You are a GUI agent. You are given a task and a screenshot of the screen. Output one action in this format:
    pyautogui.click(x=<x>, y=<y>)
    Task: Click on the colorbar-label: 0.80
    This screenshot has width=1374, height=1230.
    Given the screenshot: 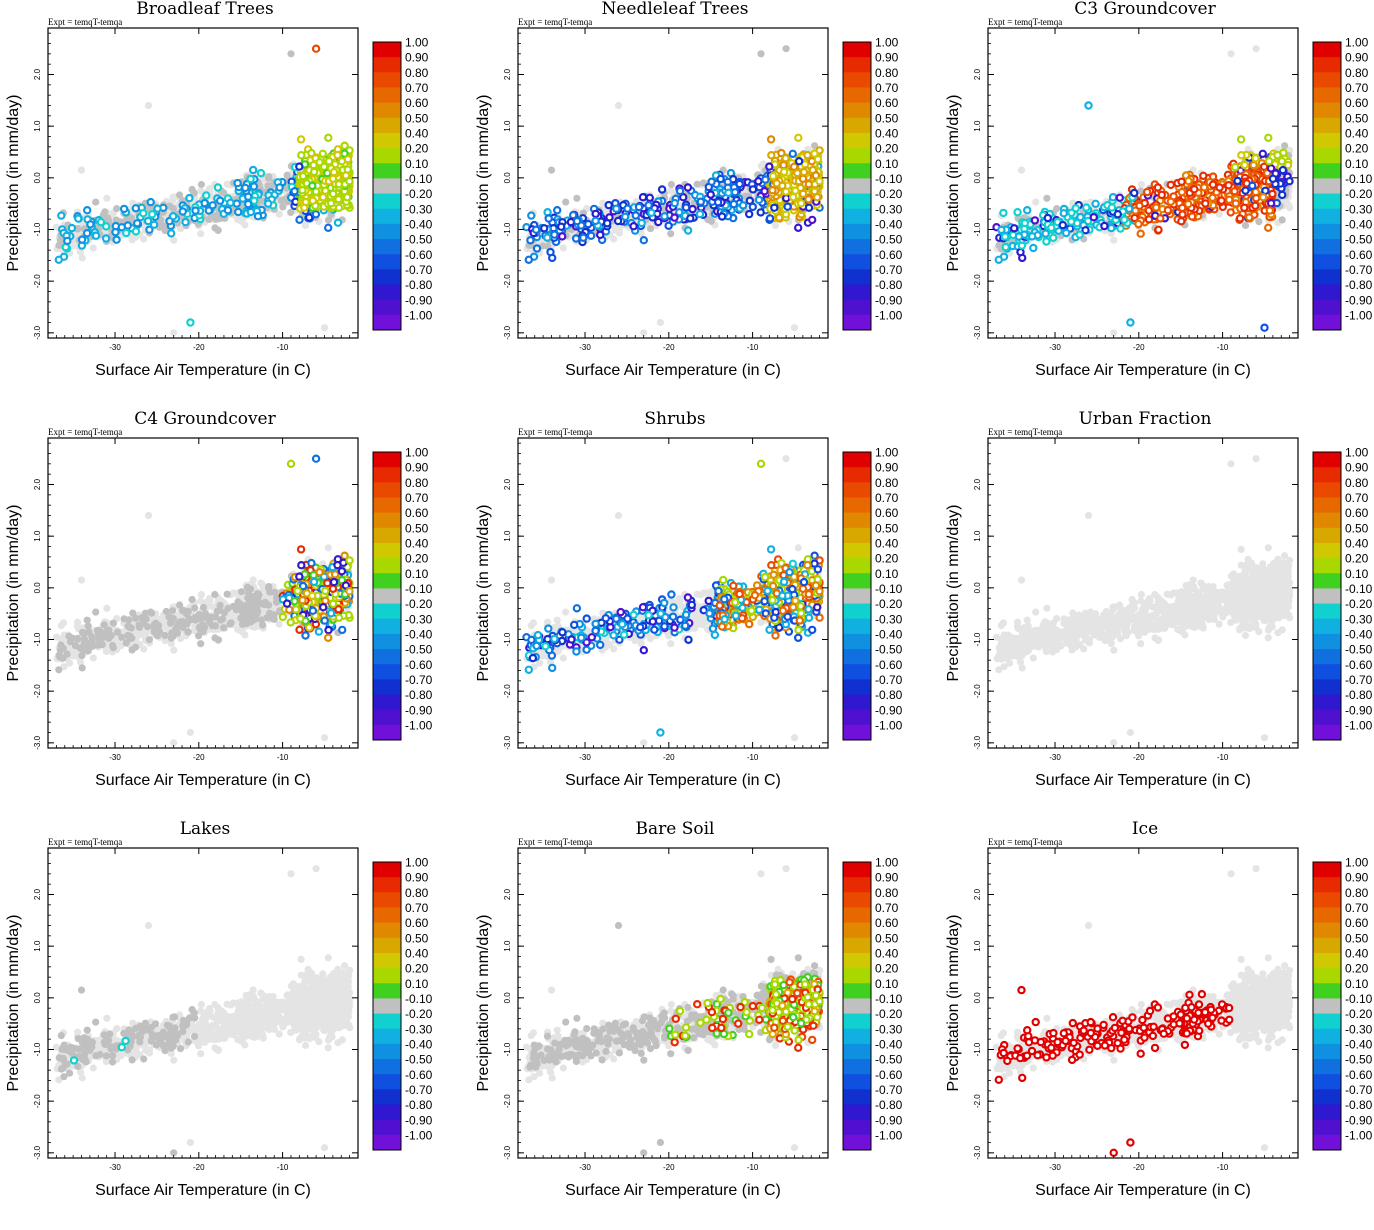 What is the action you would take?
    pyautogui.click(x=887, y=73)
    